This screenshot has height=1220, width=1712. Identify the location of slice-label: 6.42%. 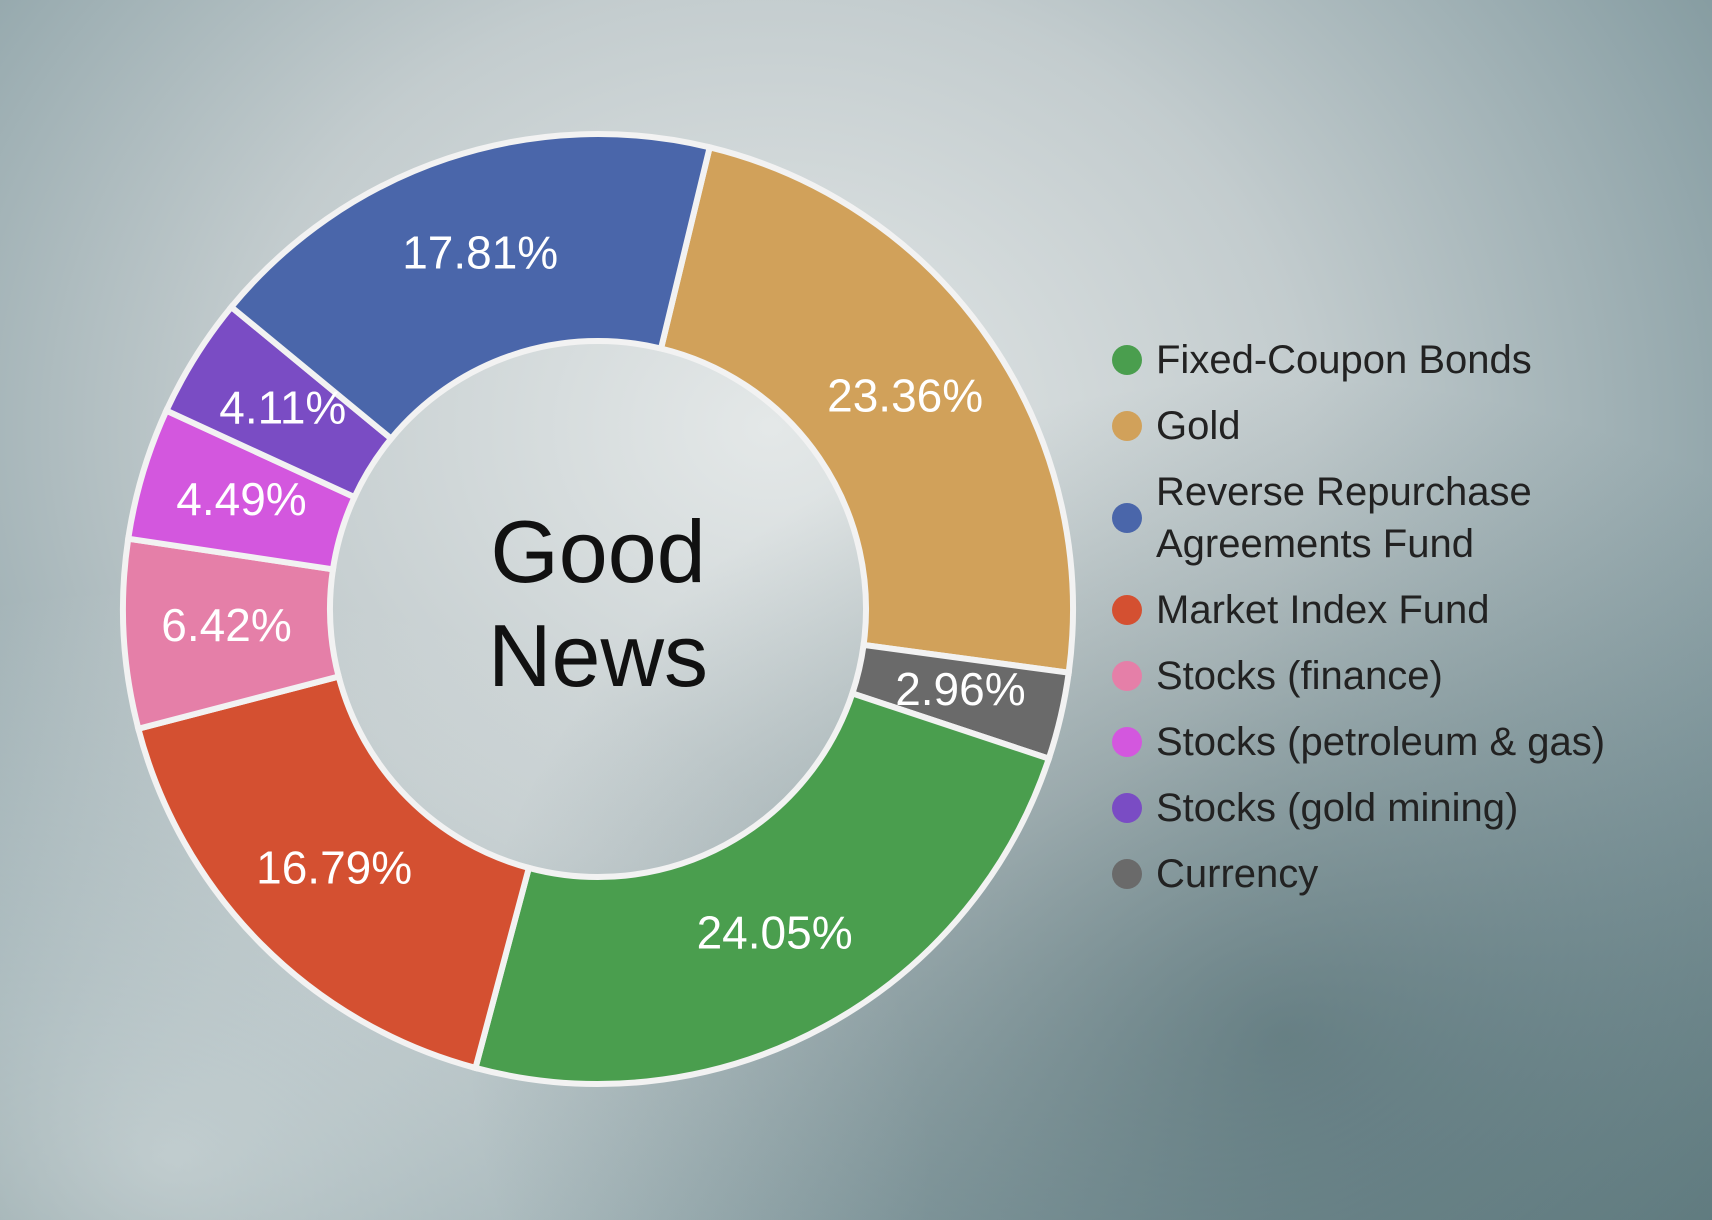
(226, 625).